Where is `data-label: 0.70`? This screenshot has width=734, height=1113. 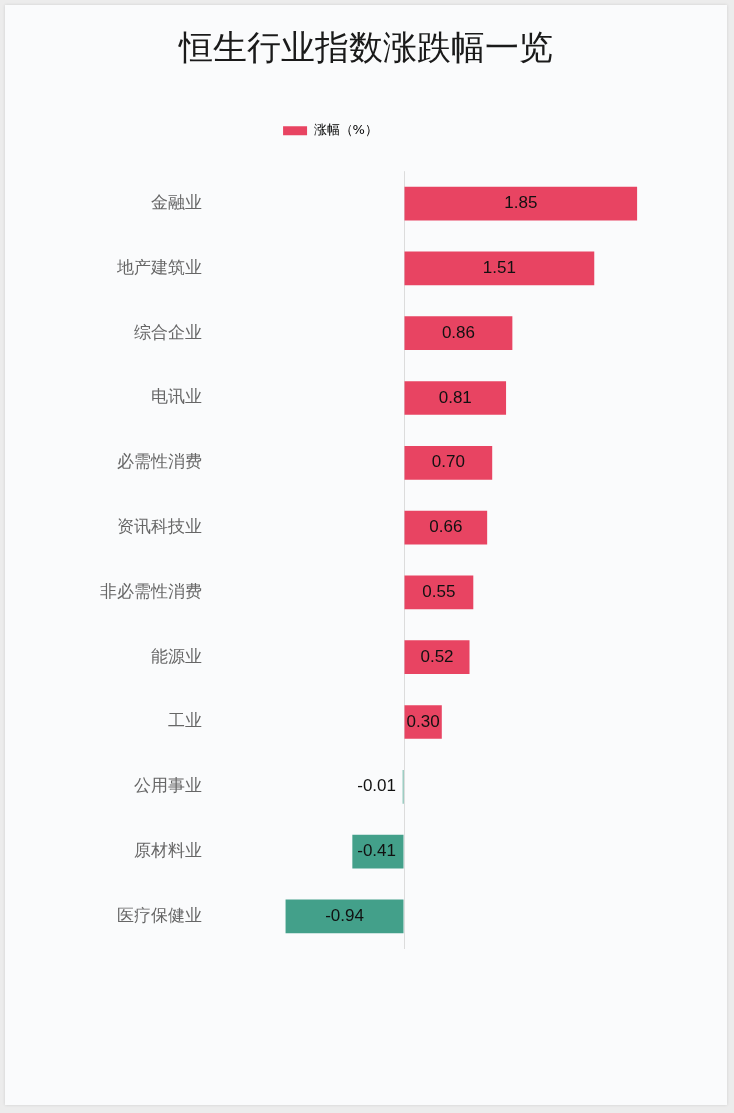
data-label: 0.70 is located at coordinates (448, 462).